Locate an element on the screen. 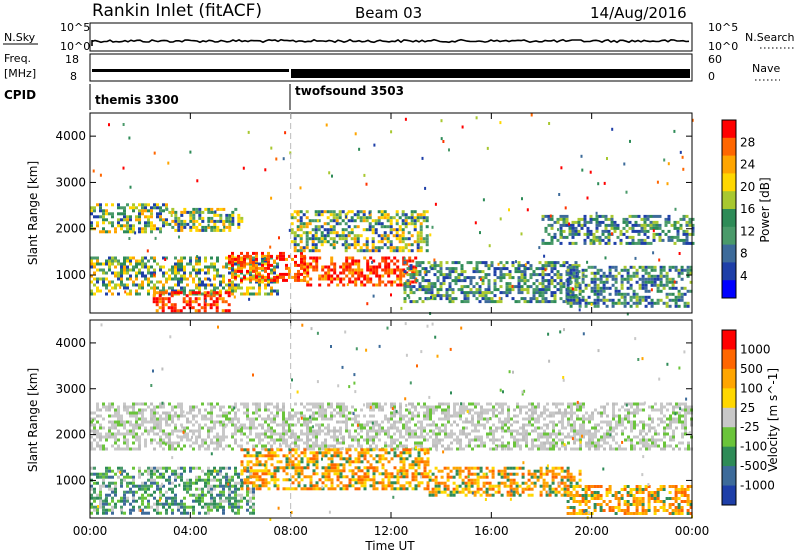 The height and width of the screenshot is (554, 800). colorbar-tick-label: 28 is located at coordinates (747, 142).